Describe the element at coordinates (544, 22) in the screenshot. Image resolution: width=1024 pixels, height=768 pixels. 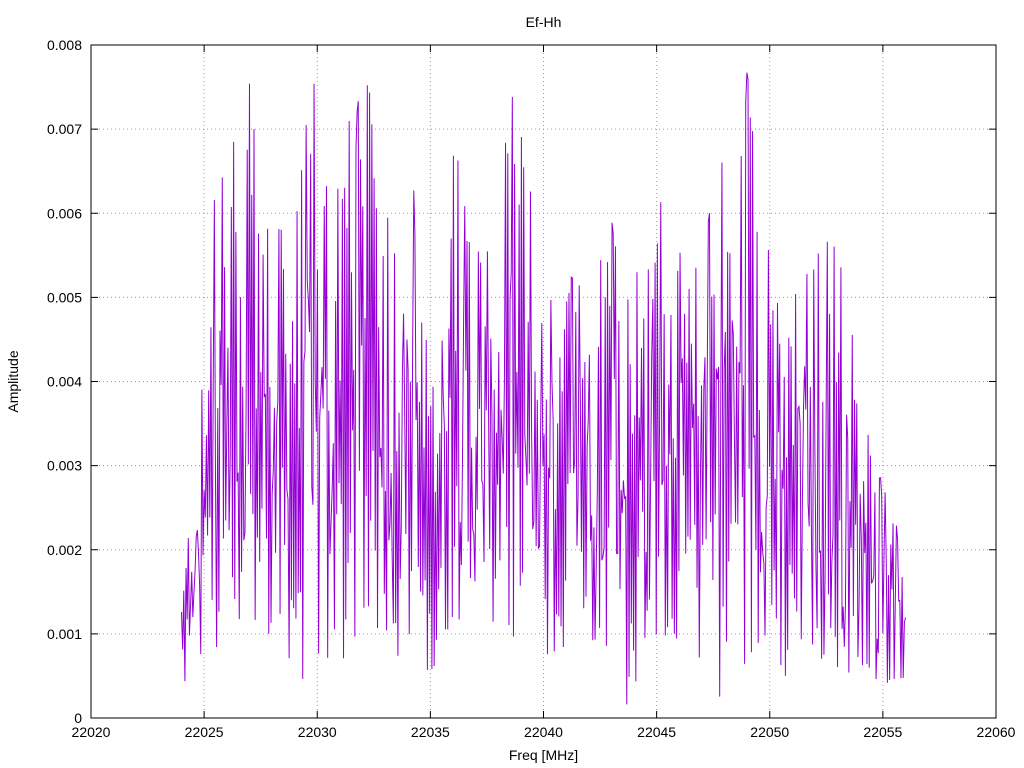
I see `chart-title: Ef-Hh` at that location.